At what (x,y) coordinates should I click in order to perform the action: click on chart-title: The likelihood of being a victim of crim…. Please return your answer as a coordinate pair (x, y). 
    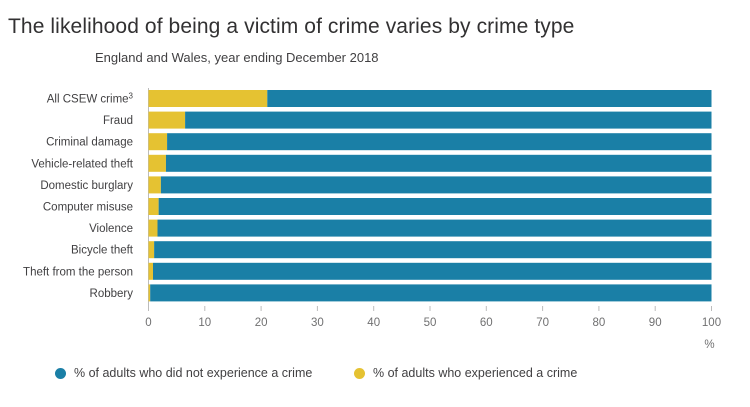
    Looking at the image, I should click on (291, 26).